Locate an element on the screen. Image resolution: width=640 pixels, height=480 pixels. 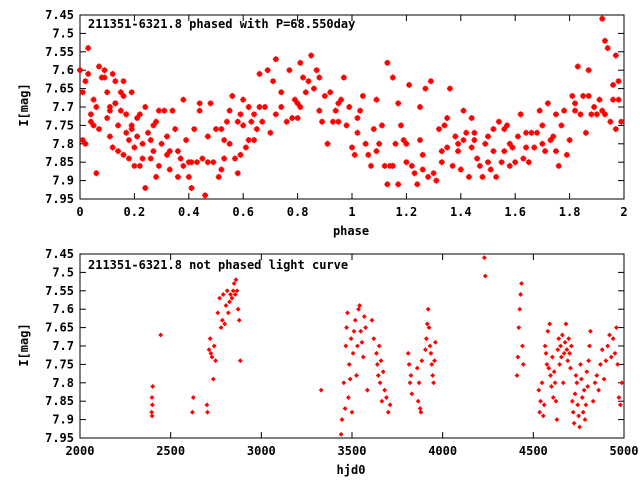
phased-y-tick-label: 7.9 is located at coordinates (63, 181).